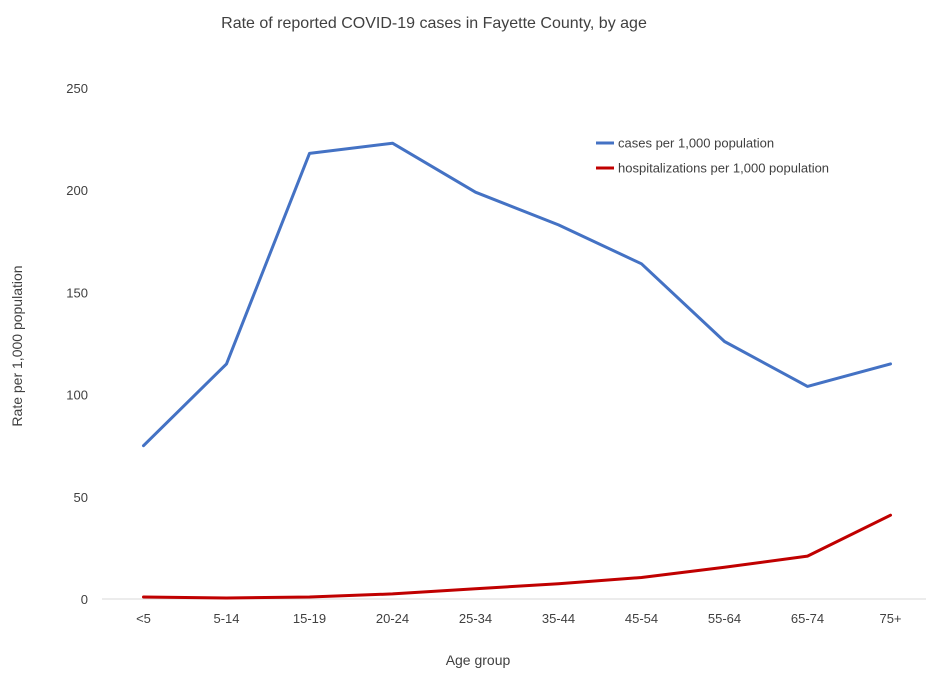  Describe the element at coordinates (724, 618) in the screenshot. I see `x-tick-label: 55-64` at that location.